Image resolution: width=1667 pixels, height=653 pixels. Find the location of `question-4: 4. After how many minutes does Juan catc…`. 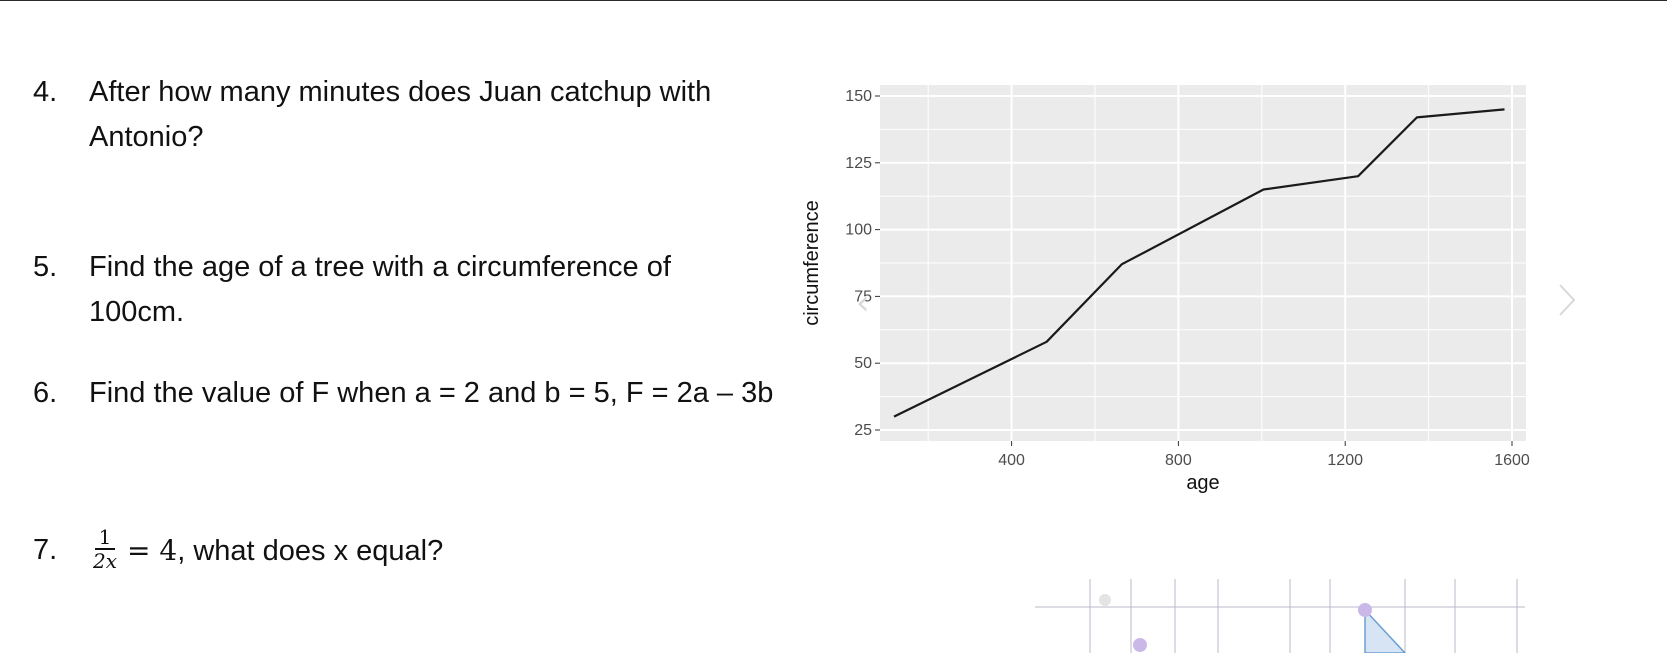

question-4: 4. After how many minutes does Juan catc… is located at coordinates (431, 115).